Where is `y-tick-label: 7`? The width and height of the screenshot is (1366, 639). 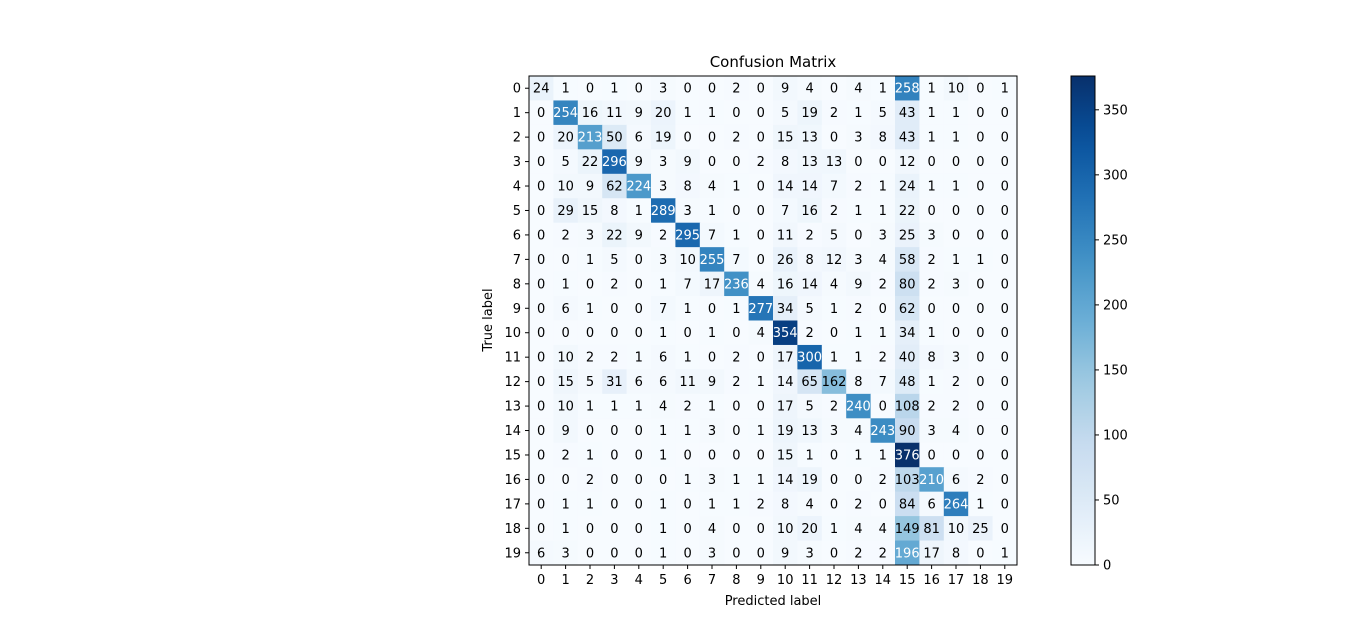 y-tick-label: 7 is located at coordinates (517, 260).